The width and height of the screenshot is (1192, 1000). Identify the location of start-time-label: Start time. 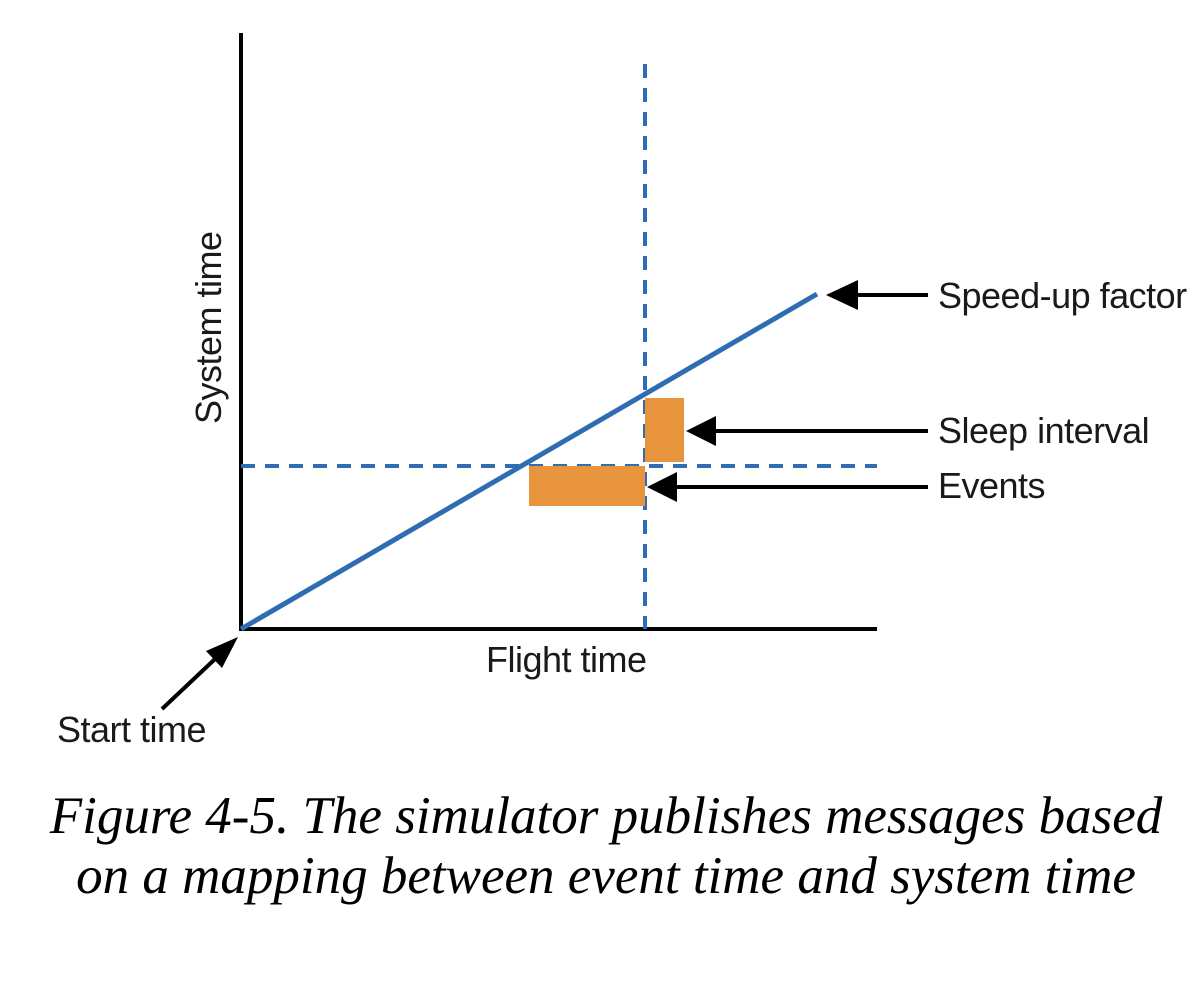
(131, 729).